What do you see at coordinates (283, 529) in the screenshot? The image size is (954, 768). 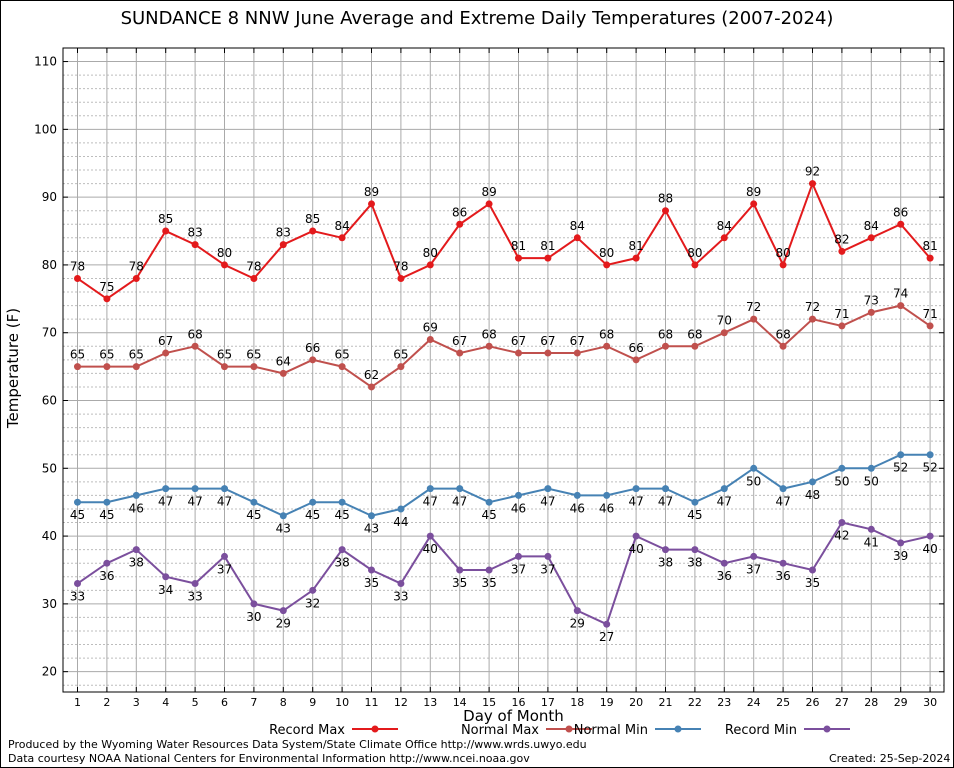 I see `data-label: 43` at bounding box center [283, 529].